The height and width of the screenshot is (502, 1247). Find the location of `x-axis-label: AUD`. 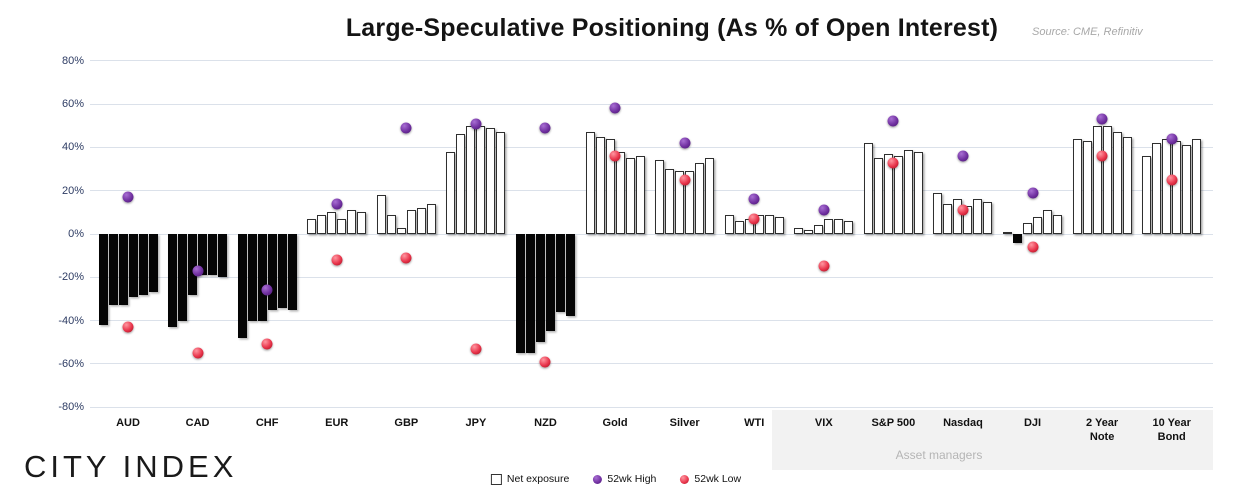

x-axis-label: AUD is located at coordinates (128, 423).